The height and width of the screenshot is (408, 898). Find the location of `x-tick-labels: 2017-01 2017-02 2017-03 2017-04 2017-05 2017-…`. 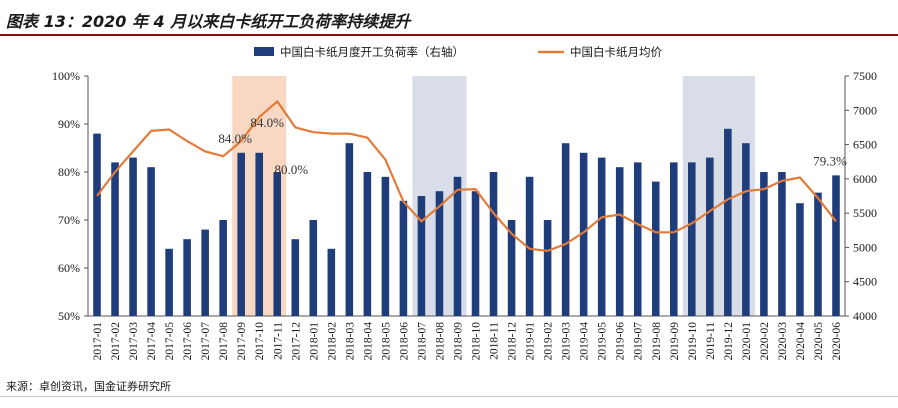

x-tick-labels: 2017-01 2017-02 2017-03 2017-04 2017-05 2017-… is located at coordinates (467, 341).